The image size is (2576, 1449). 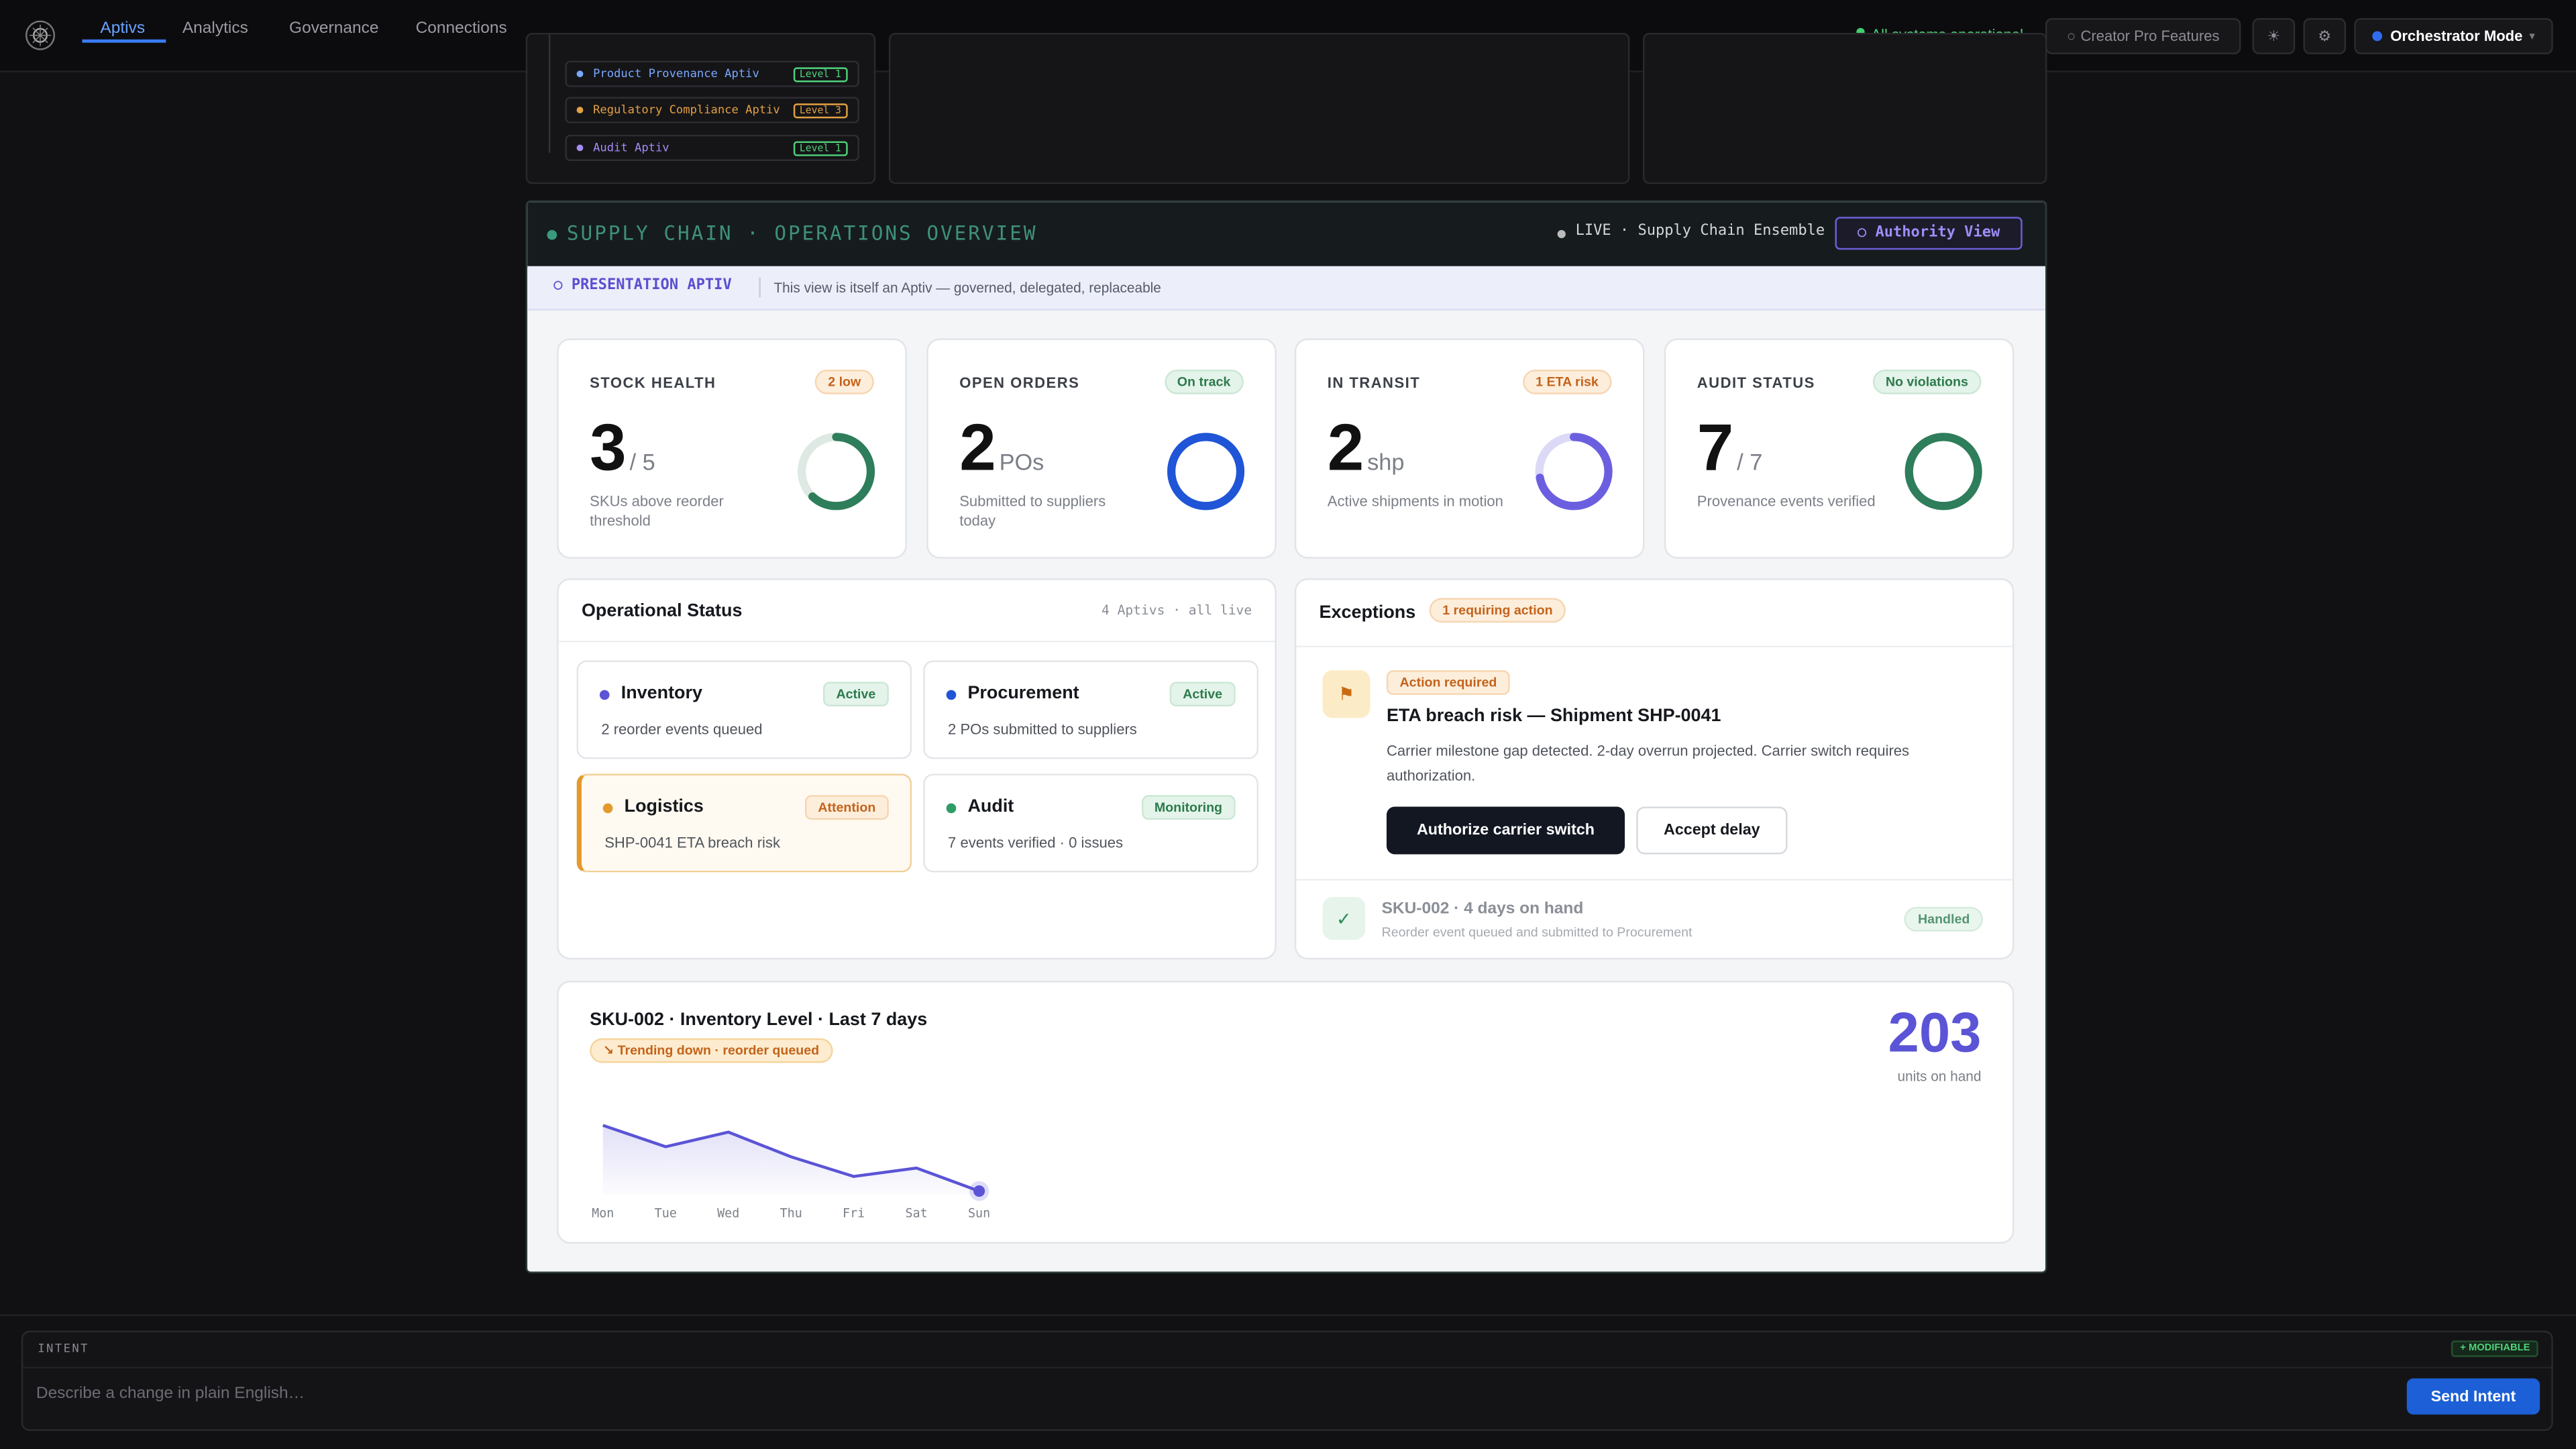 I want to click on overview-title: SUPPLY CHAIN · OPERATIONS OVERVIEW, so click(x=802, y=233).